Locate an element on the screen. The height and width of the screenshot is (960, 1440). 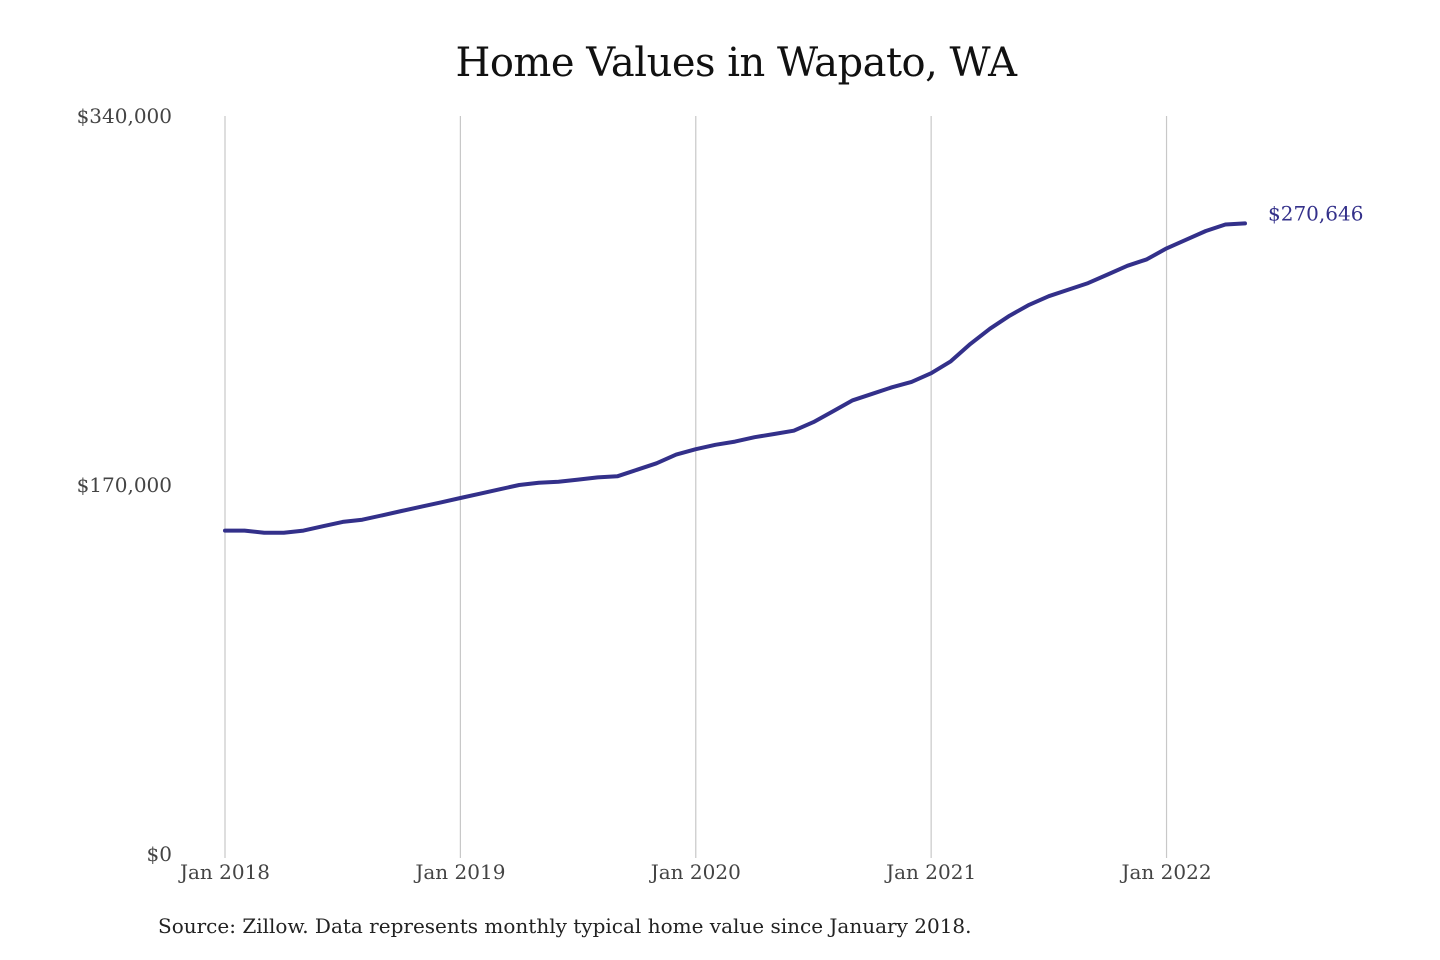
end-value-label: $270,646 is located at coordinates (1315, 213).